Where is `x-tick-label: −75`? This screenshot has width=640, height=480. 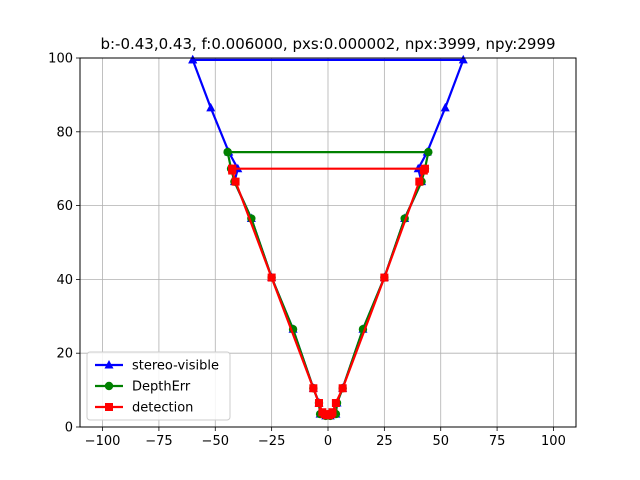
x-tick-label: −75 is located at coordinates (158, 441).